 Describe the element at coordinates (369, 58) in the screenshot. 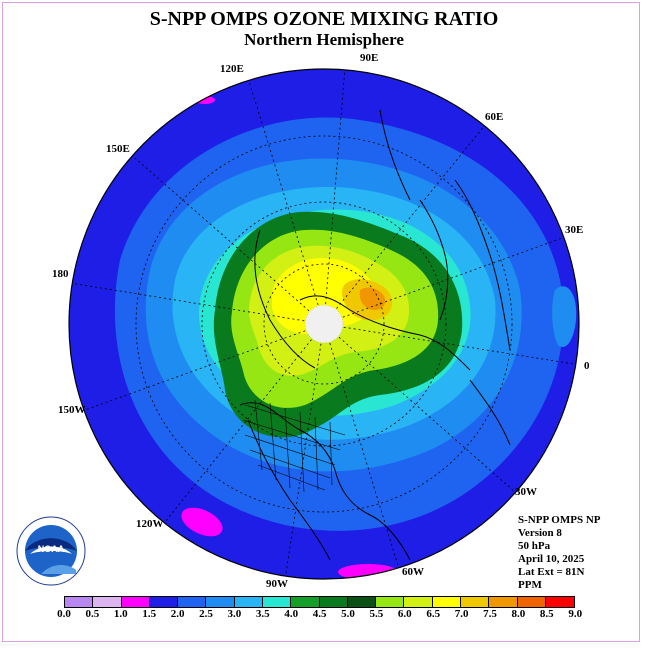

I see `lon-label-90e: 90E` at that location.